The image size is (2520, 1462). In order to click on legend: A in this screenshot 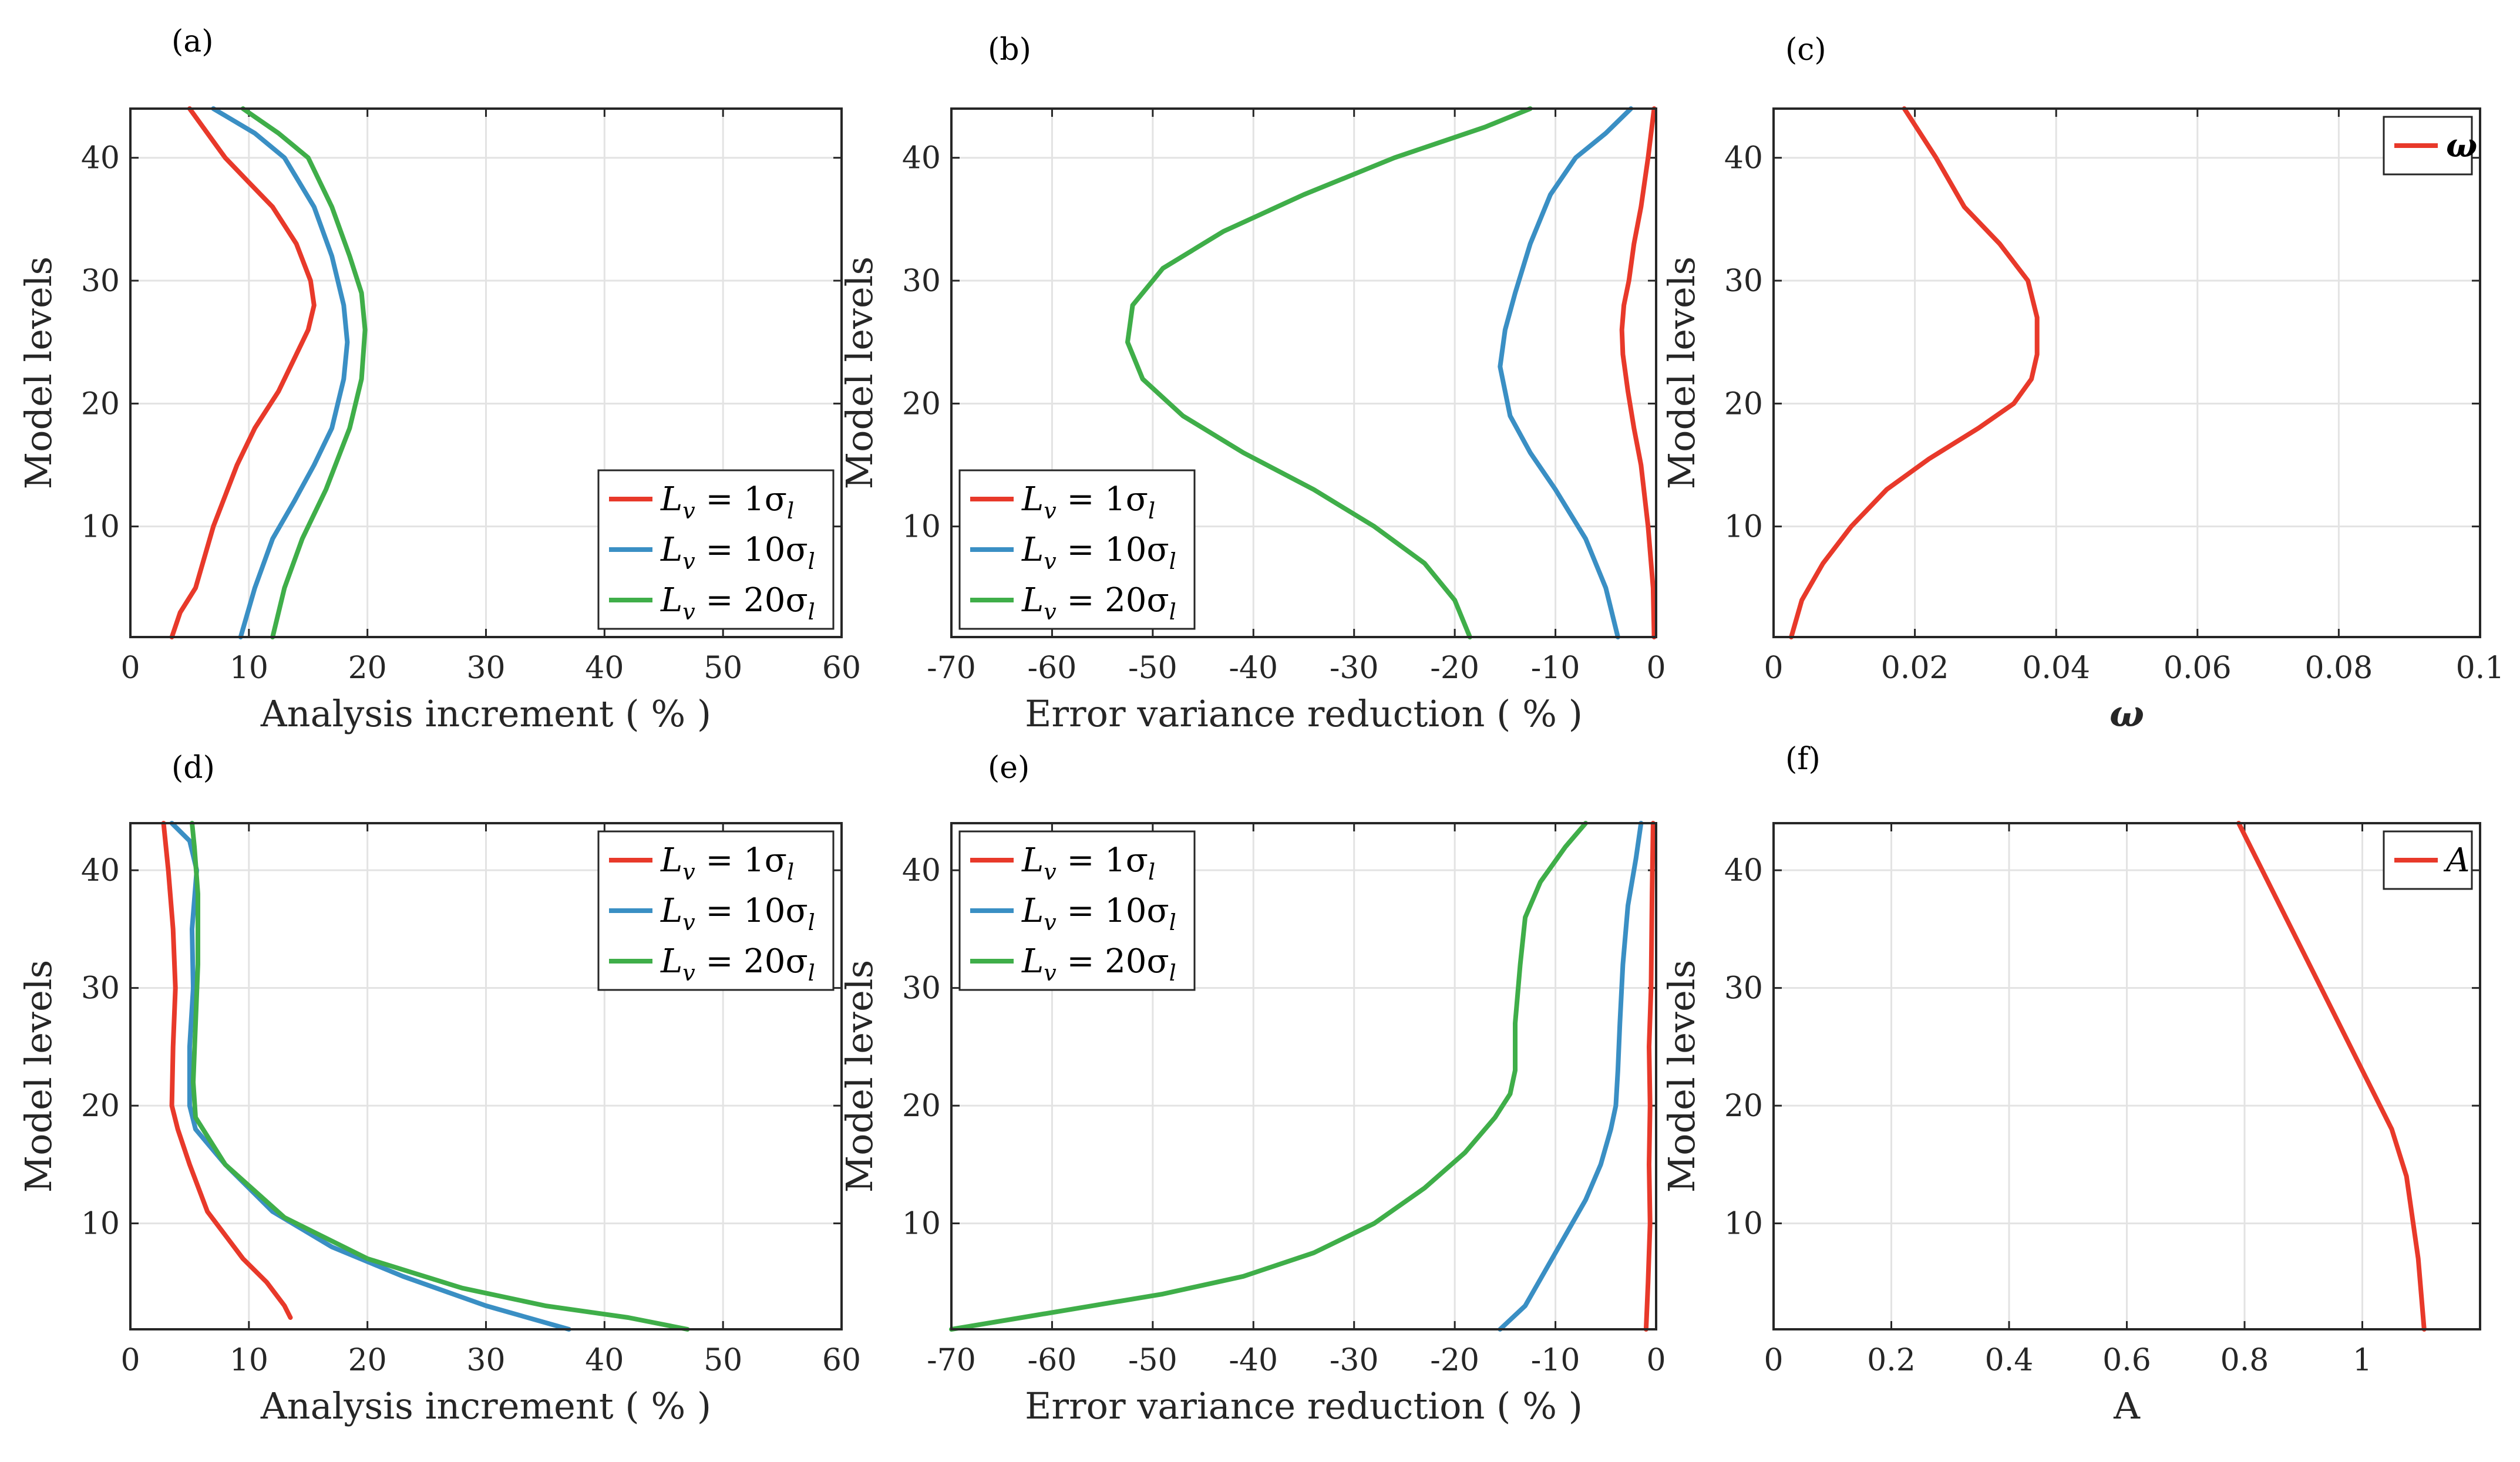, I will do `click(2428, 860)`.